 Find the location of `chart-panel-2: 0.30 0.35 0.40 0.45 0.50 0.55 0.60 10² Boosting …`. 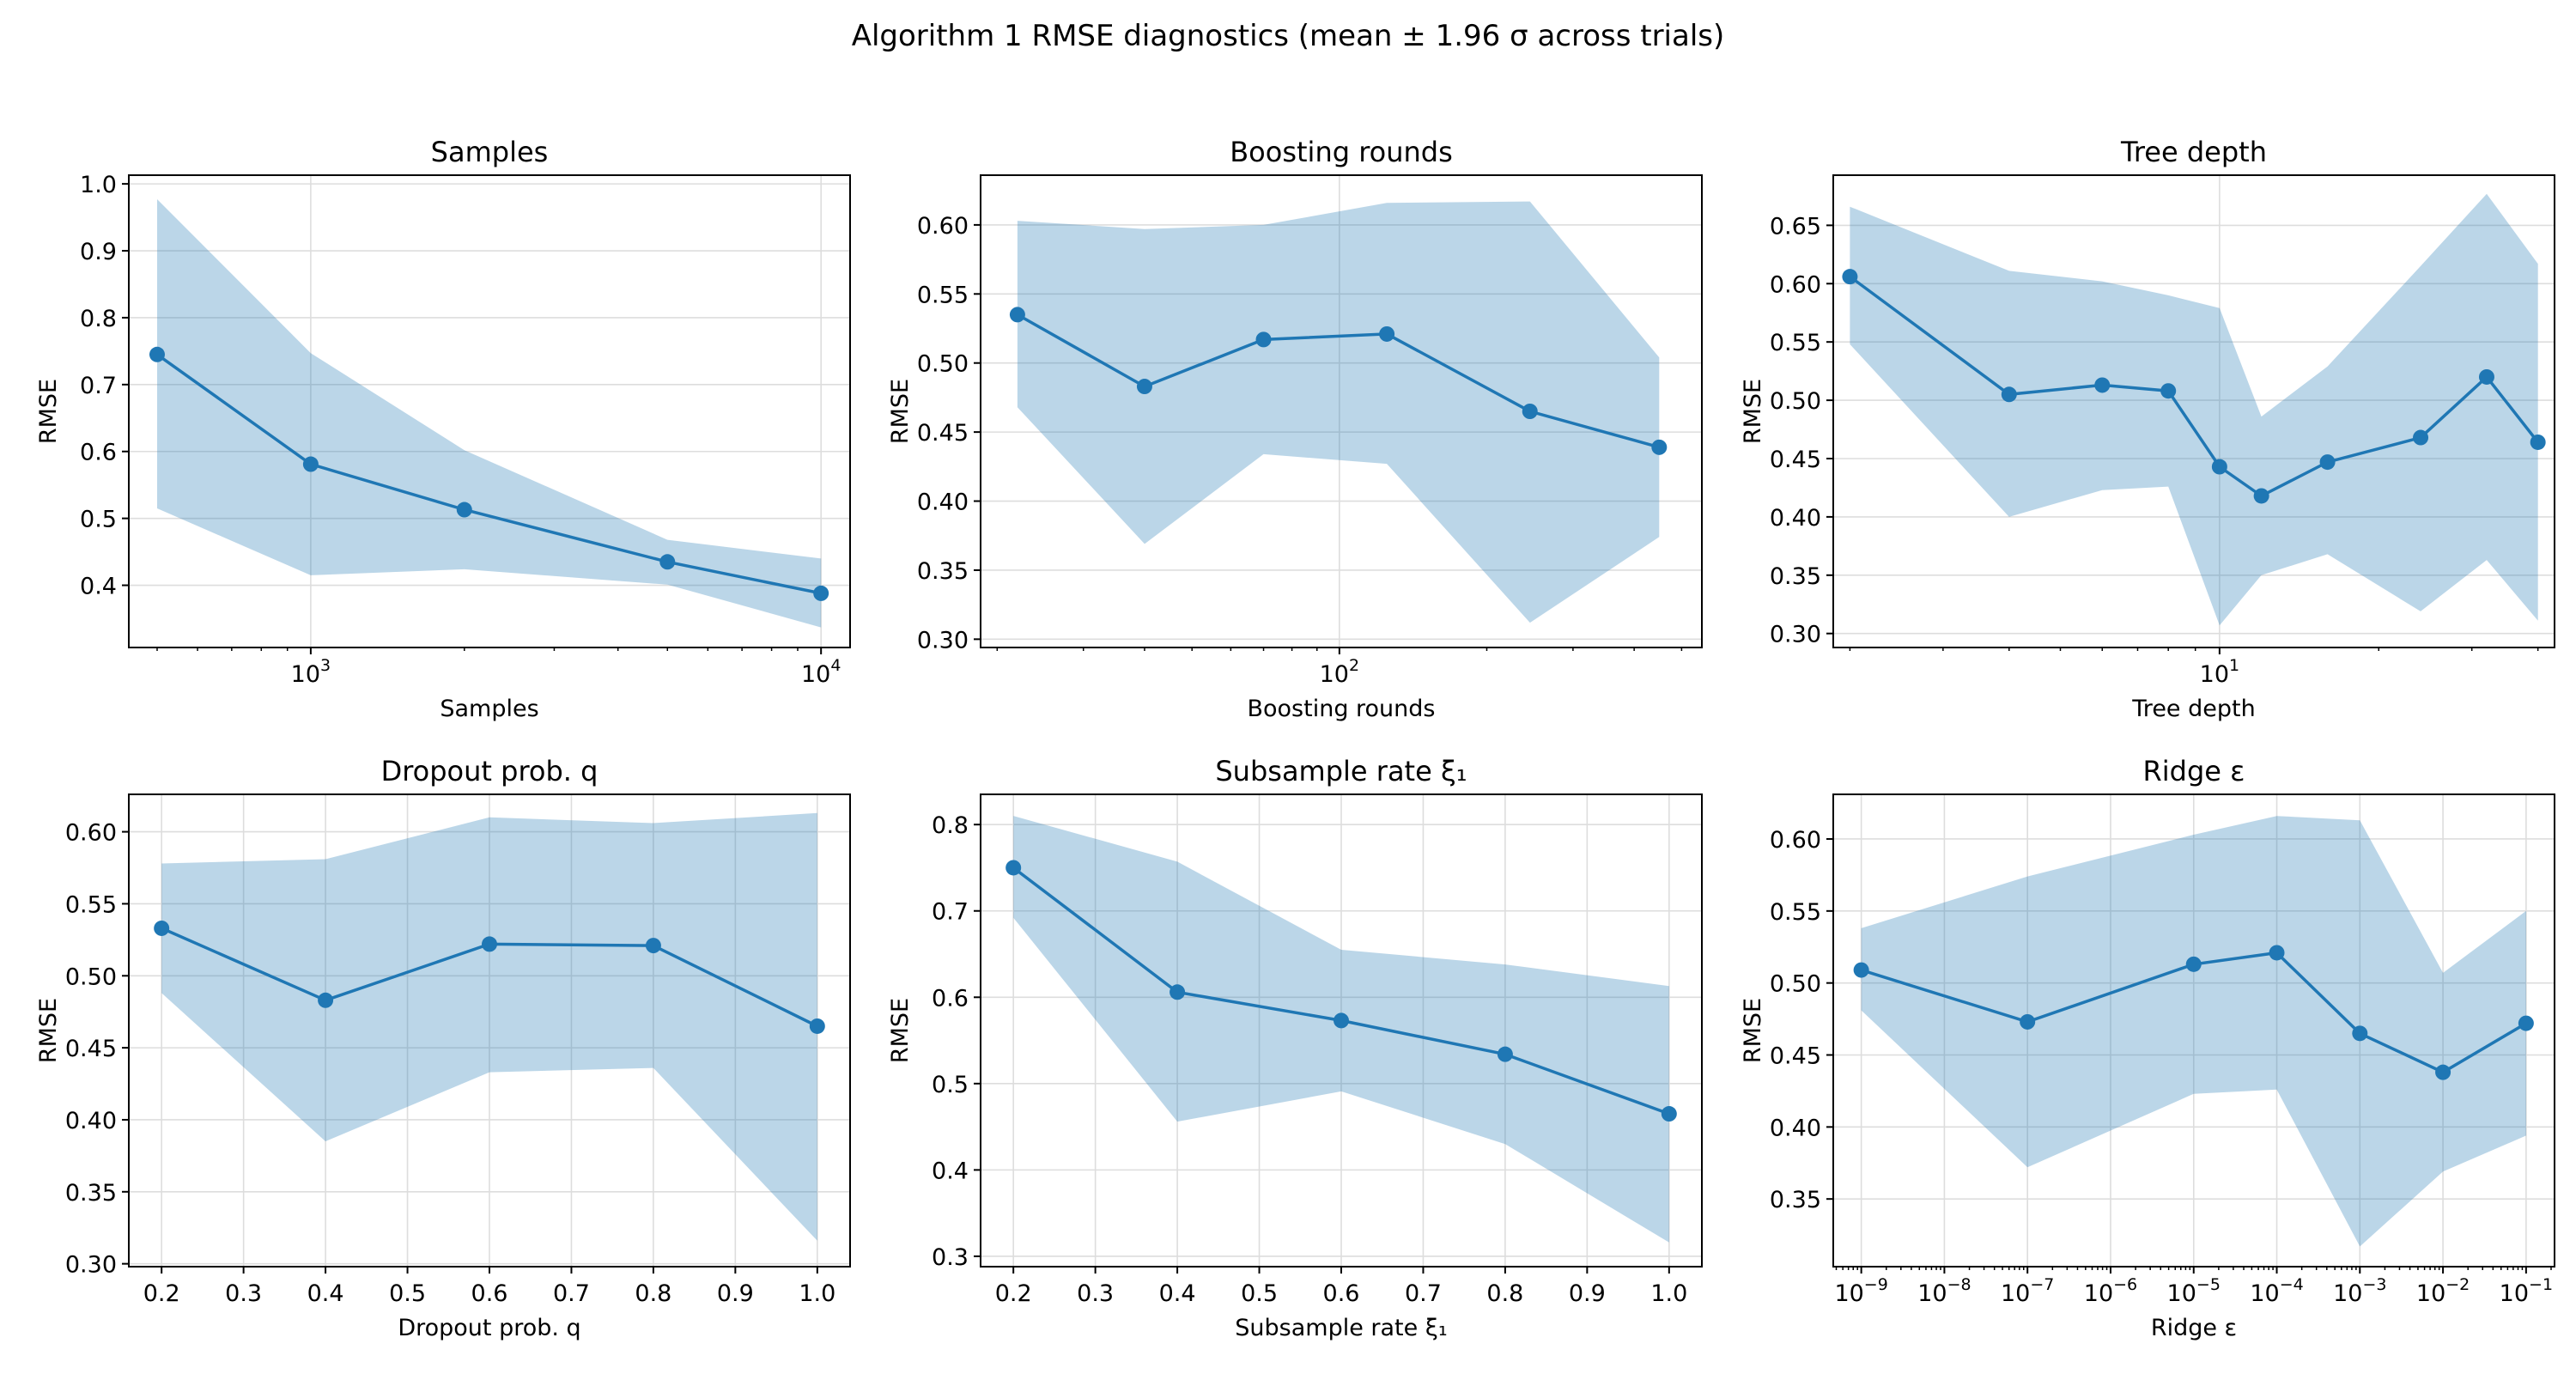

chart-panel-2: 0.30 0.35 0.40 0.45 0.50 0.55 0.60 10² Boosting … is located at coordinates (1295, 429).